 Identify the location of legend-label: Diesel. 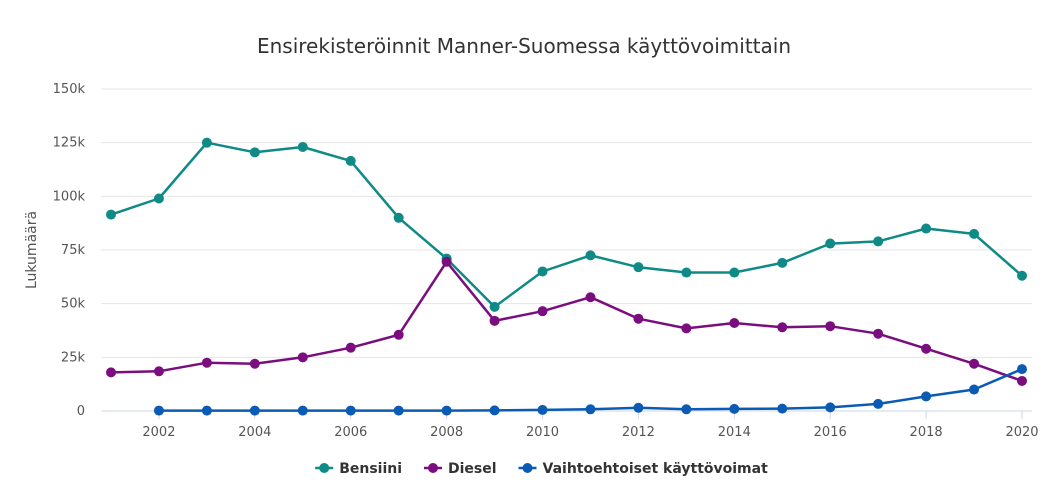
(472, 469).